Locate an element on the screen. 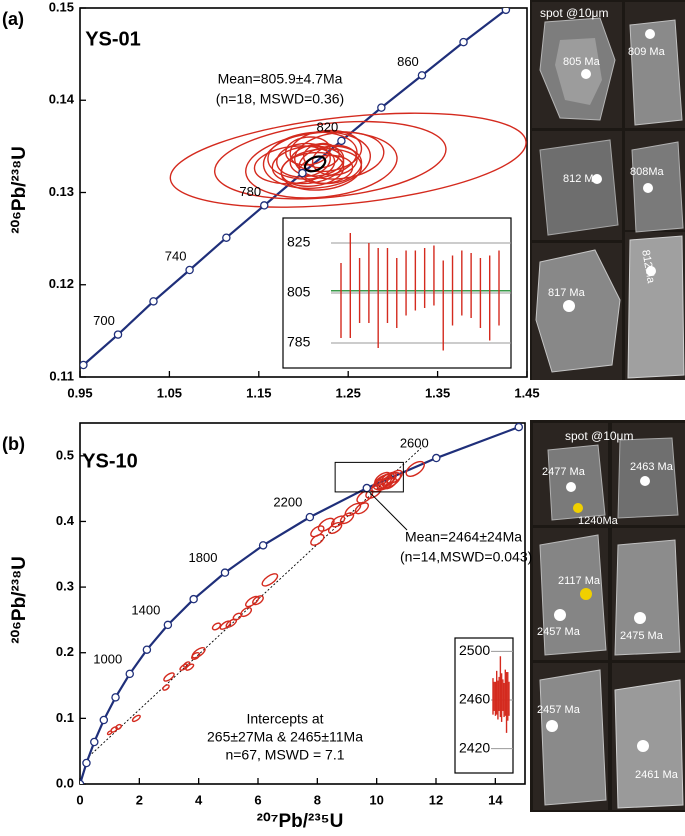 This screenshot has width=685, height=836. x-tick-label: 2 is located at coordinates (139, 799).